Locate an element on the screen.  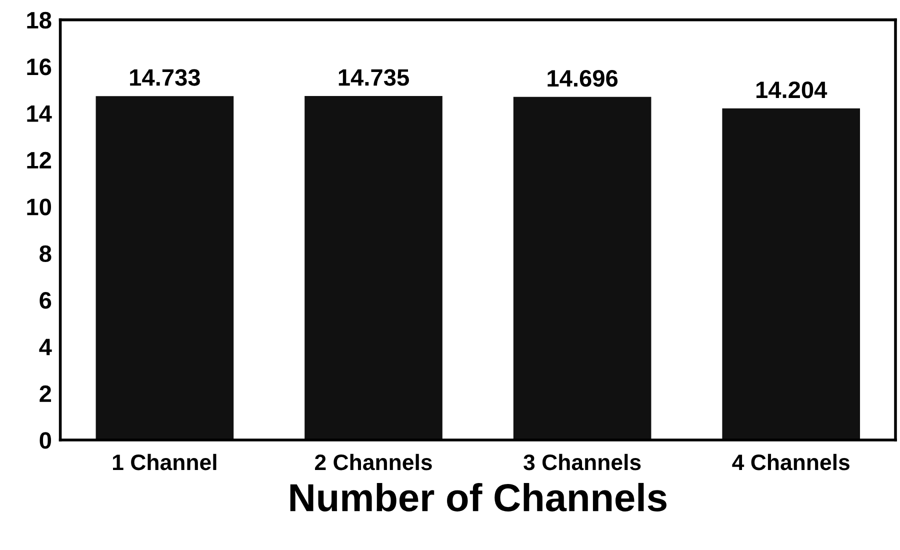
y-tick-label: 4 is located at coordinates (45, 347).